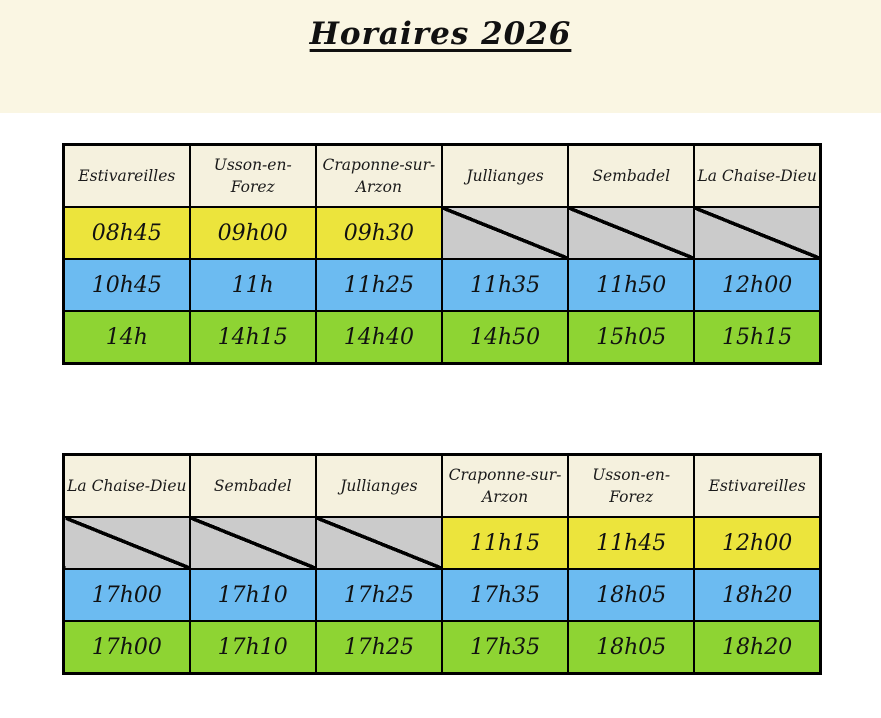  I want to click on time-cell: 11h50, so click(631, 285).